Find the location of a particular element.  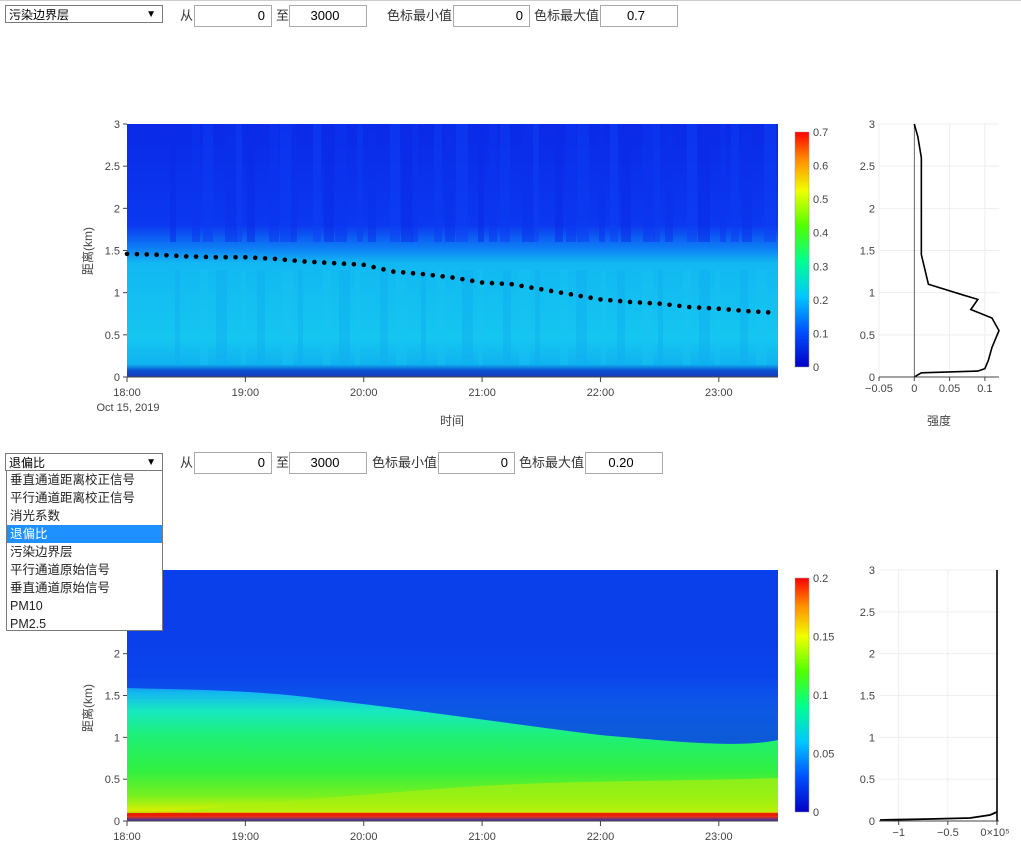

profile-2-y-tick-label: 1.5 is located at coordinates (867, 697).